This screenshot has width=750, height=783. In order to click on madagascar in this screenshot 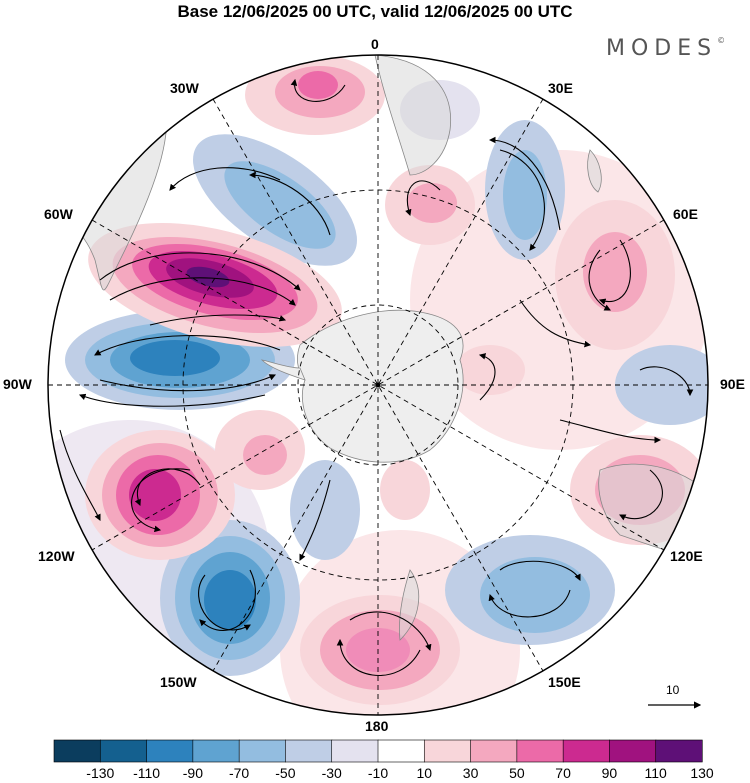, I will do `click(594, 171)`.